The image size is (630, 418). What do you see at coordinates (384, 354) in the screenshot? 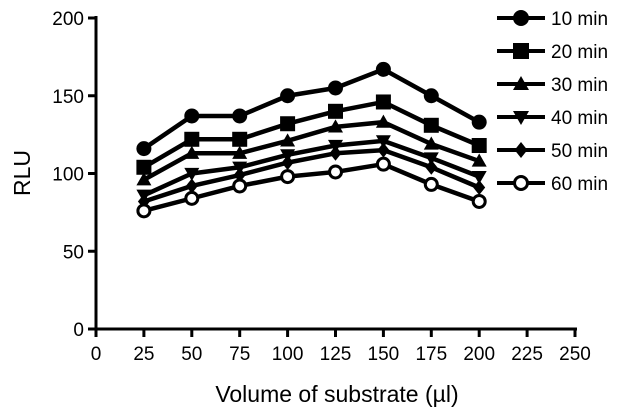
I see `x-tick-label: 150` at bounding box center [384, 354].